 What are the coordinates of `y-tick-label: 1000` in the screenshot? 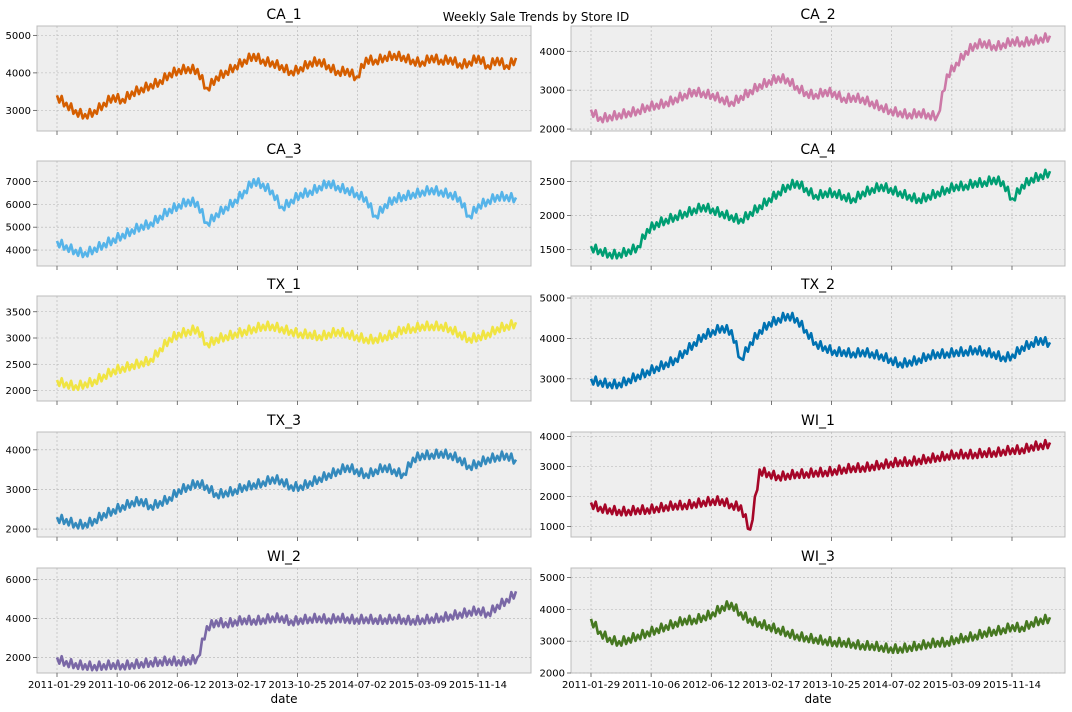 It's located at (552, 527).